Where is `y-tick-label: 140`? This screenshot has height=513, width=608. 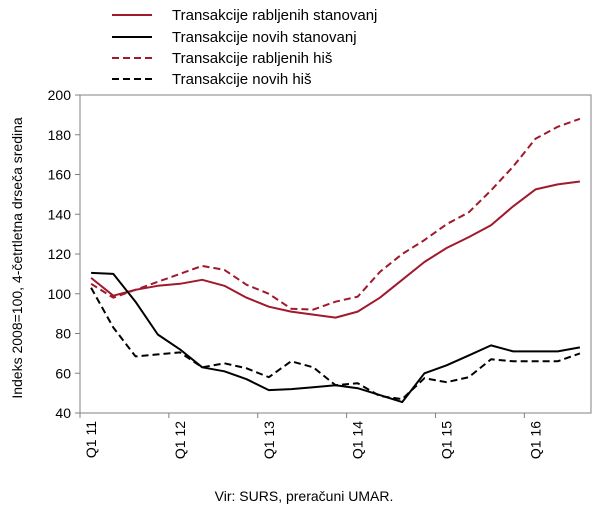 y-tick-label: 140 is located at coordinates (60, 214).